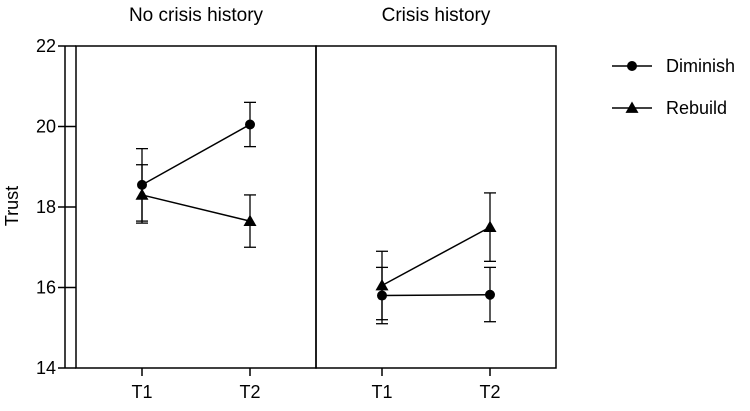 Image resolution: width=750 pixels, height=411 pixels. Describe the element at coordinates (196, 15) in the screenshot. I see `panel-title: No crisis history` at that location.